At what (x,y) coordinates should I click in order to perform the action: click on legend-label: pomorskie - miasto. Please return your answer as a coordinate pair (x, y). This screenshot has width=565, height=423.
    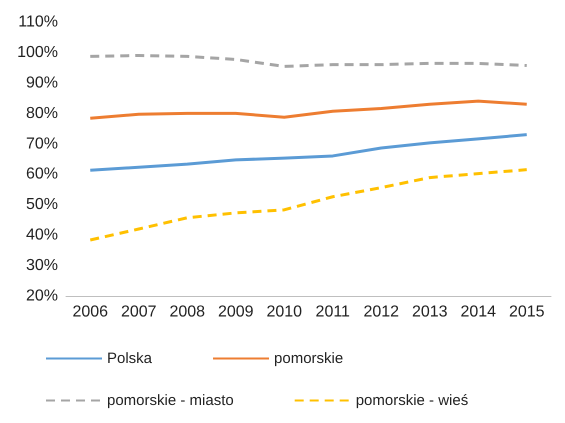
    Looking at the image, I should click on (170, 400).